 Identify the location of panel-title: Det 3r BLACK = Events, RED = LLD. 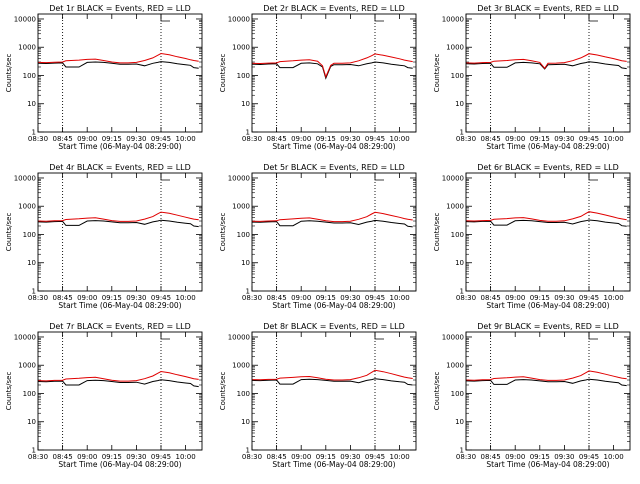
(548, 8).